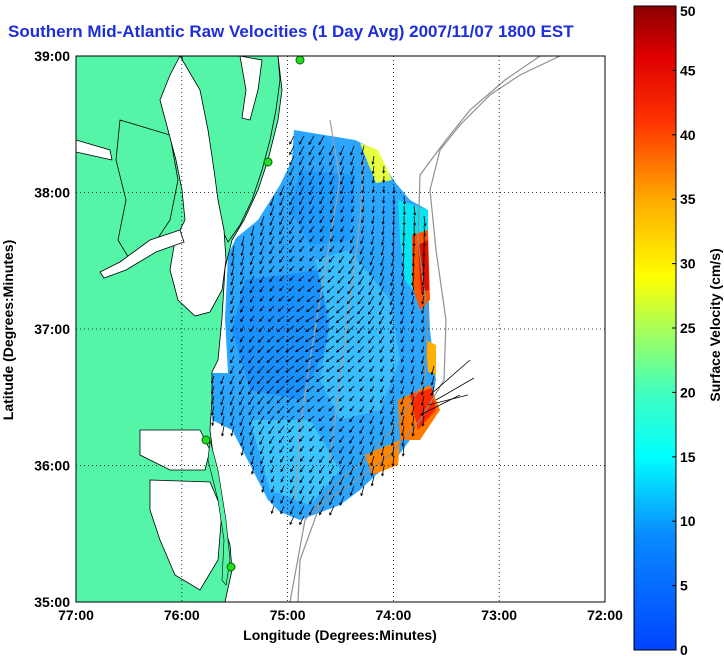 This screenshot has width=724, height=659. Describe the element at coordinates (52, 329) in the screenshot. I see `y-tick-labels: 39:00 38:00 37:00 36:00 35:00` at that location.